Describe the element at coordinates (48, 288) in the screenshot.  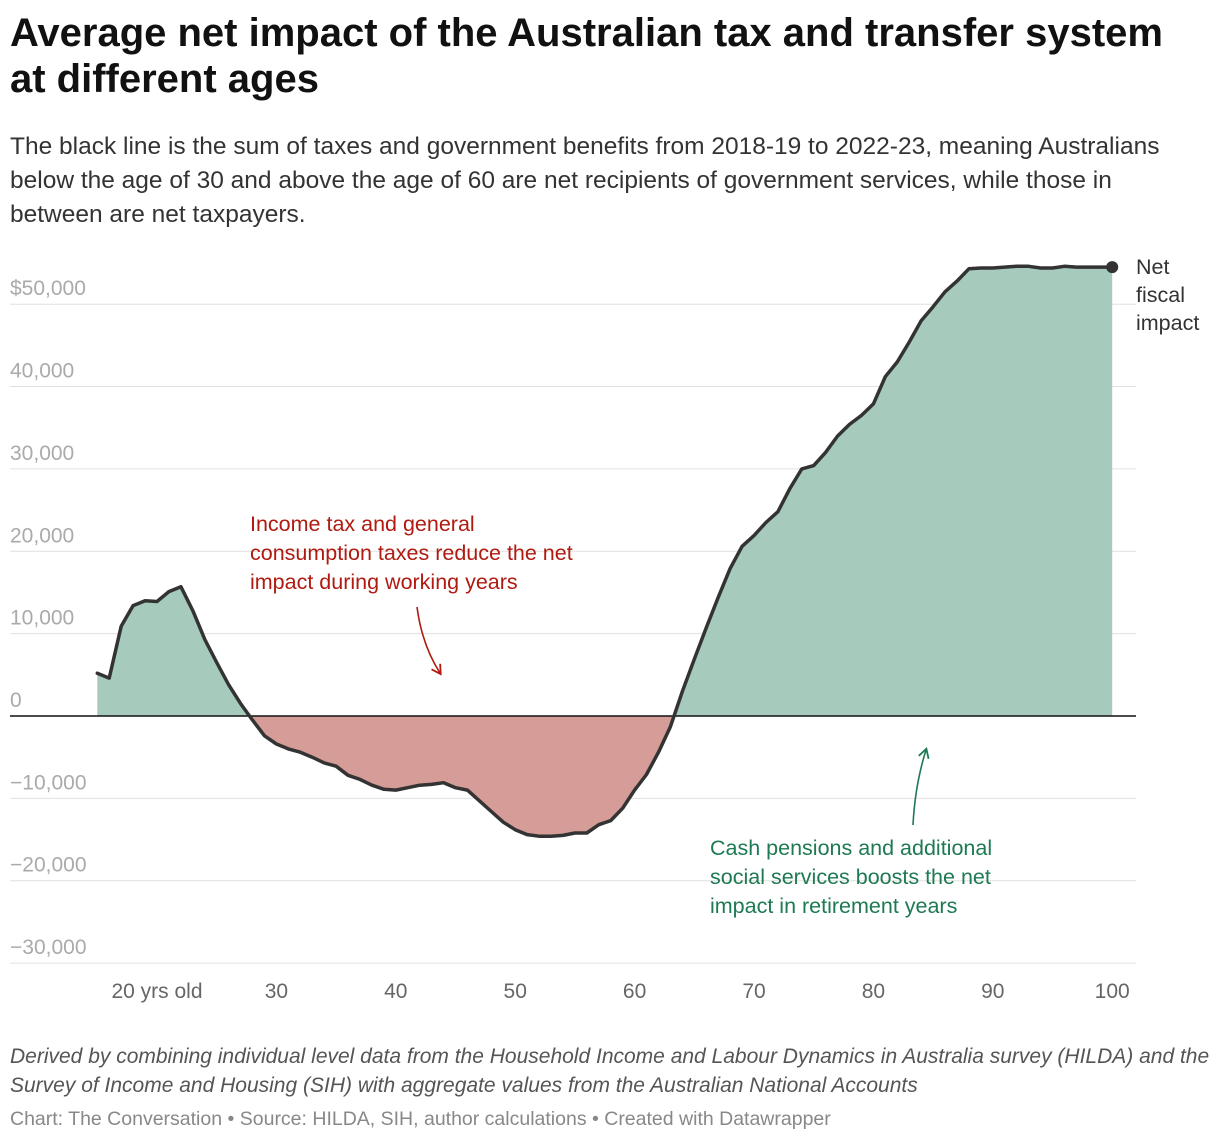
I see `y-tick-label: $50,000` at that location.